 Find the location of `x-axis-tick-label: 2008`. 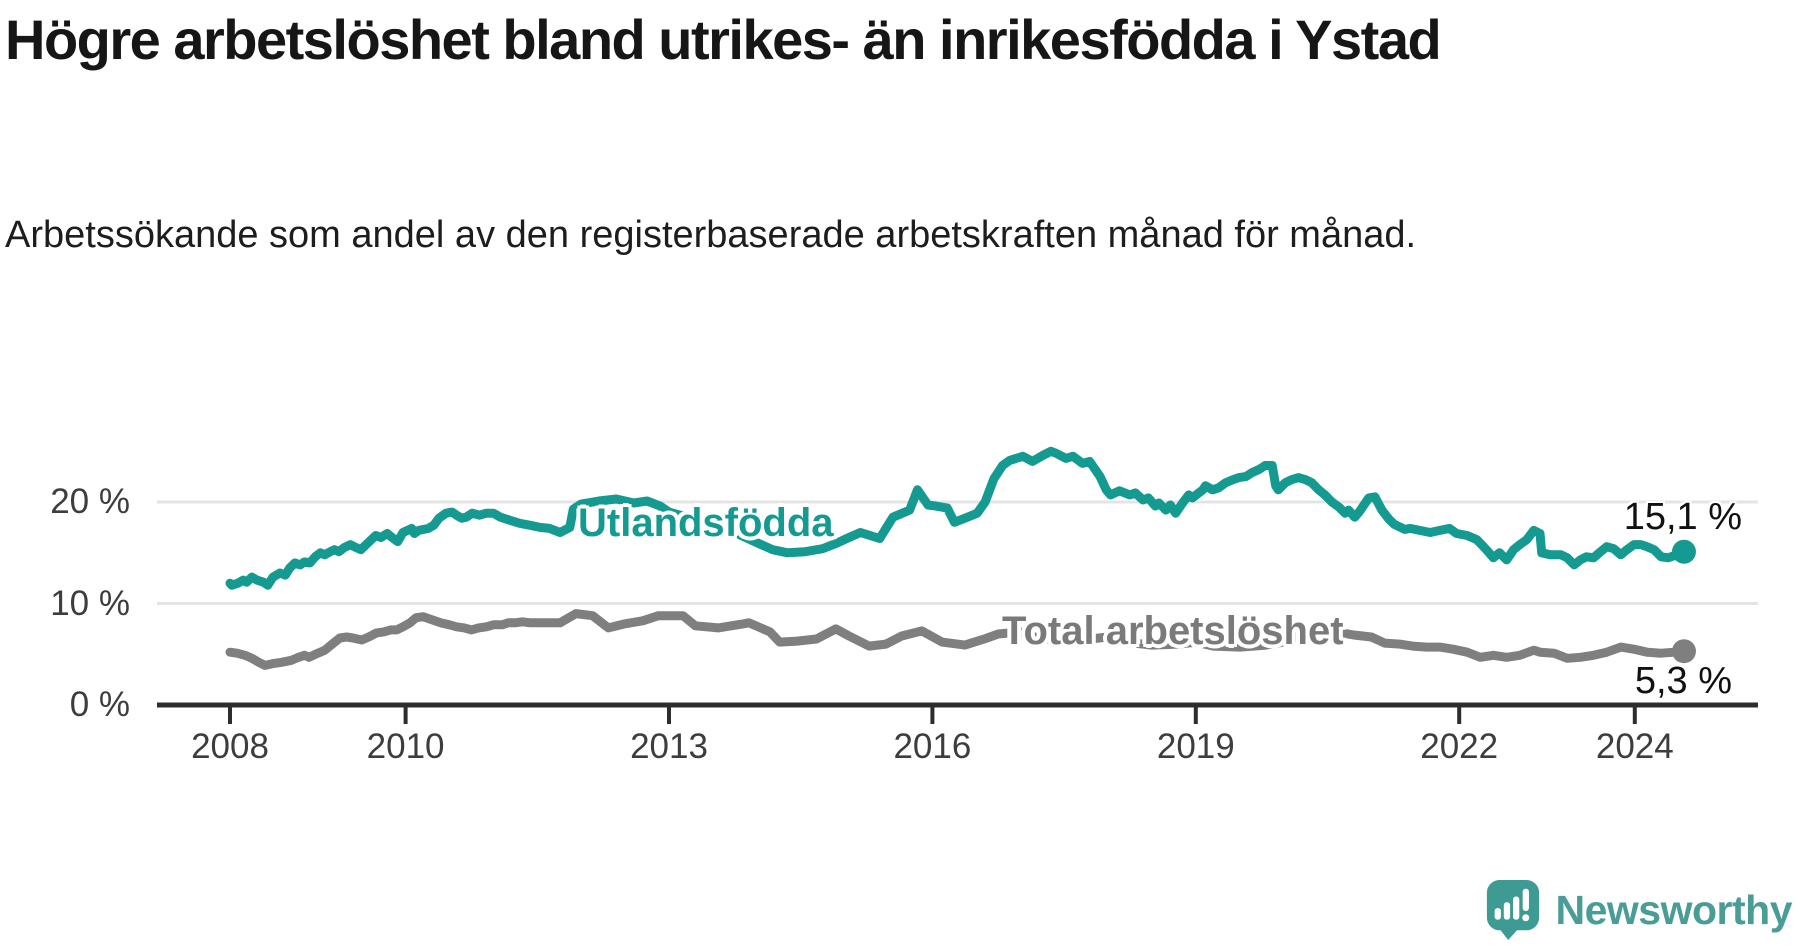

x-axis-tick-label: 2008 is located at coordinates (230, 746).